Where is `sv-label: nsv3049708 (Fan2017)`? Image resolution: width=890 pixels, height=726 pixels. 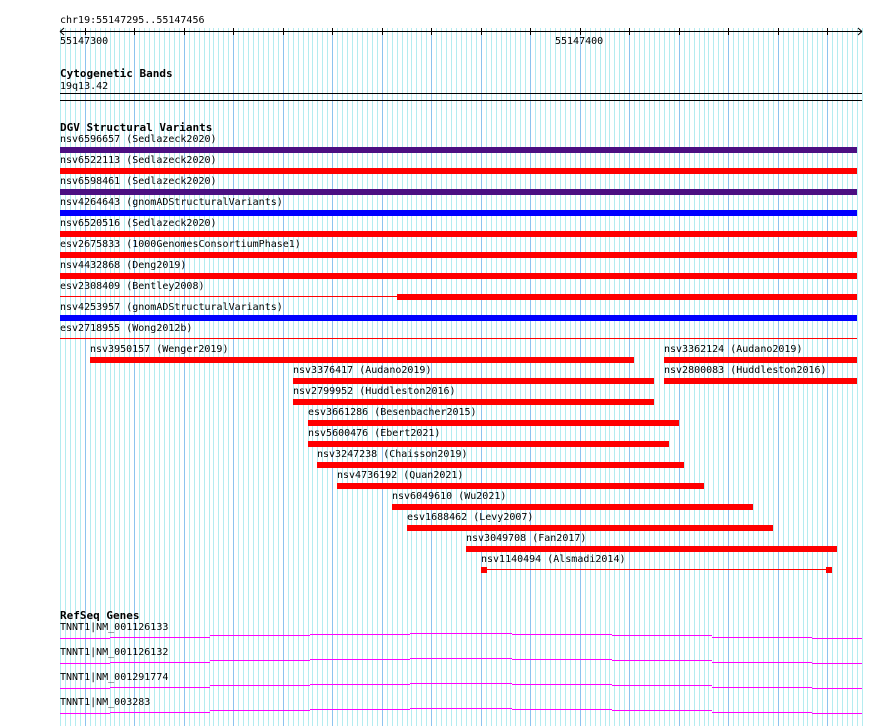
sv-label: nsv3049708 (Fan2017) is located at coordinates (526, 538).